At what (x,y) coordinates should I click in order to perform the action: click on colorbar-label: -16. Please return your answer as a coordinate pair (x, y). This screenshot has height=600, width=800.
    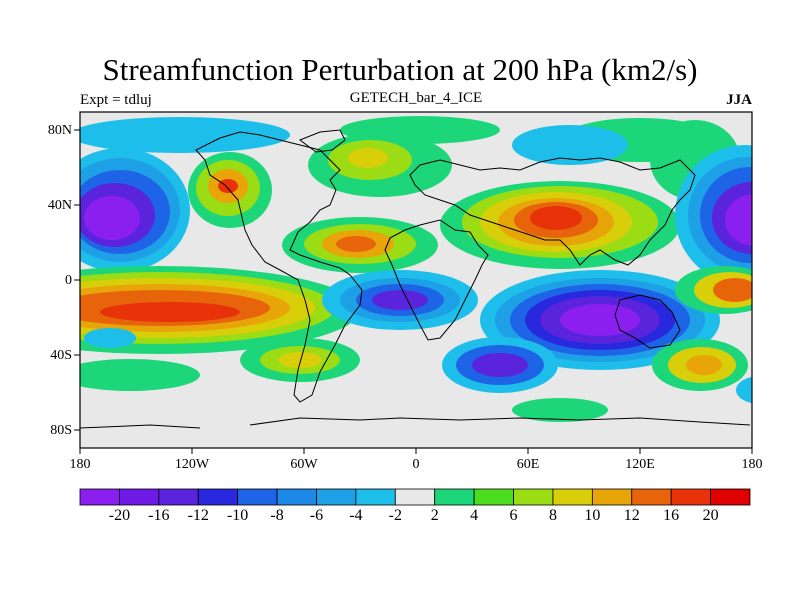
    Looking at the image, I should click on (159, 515).